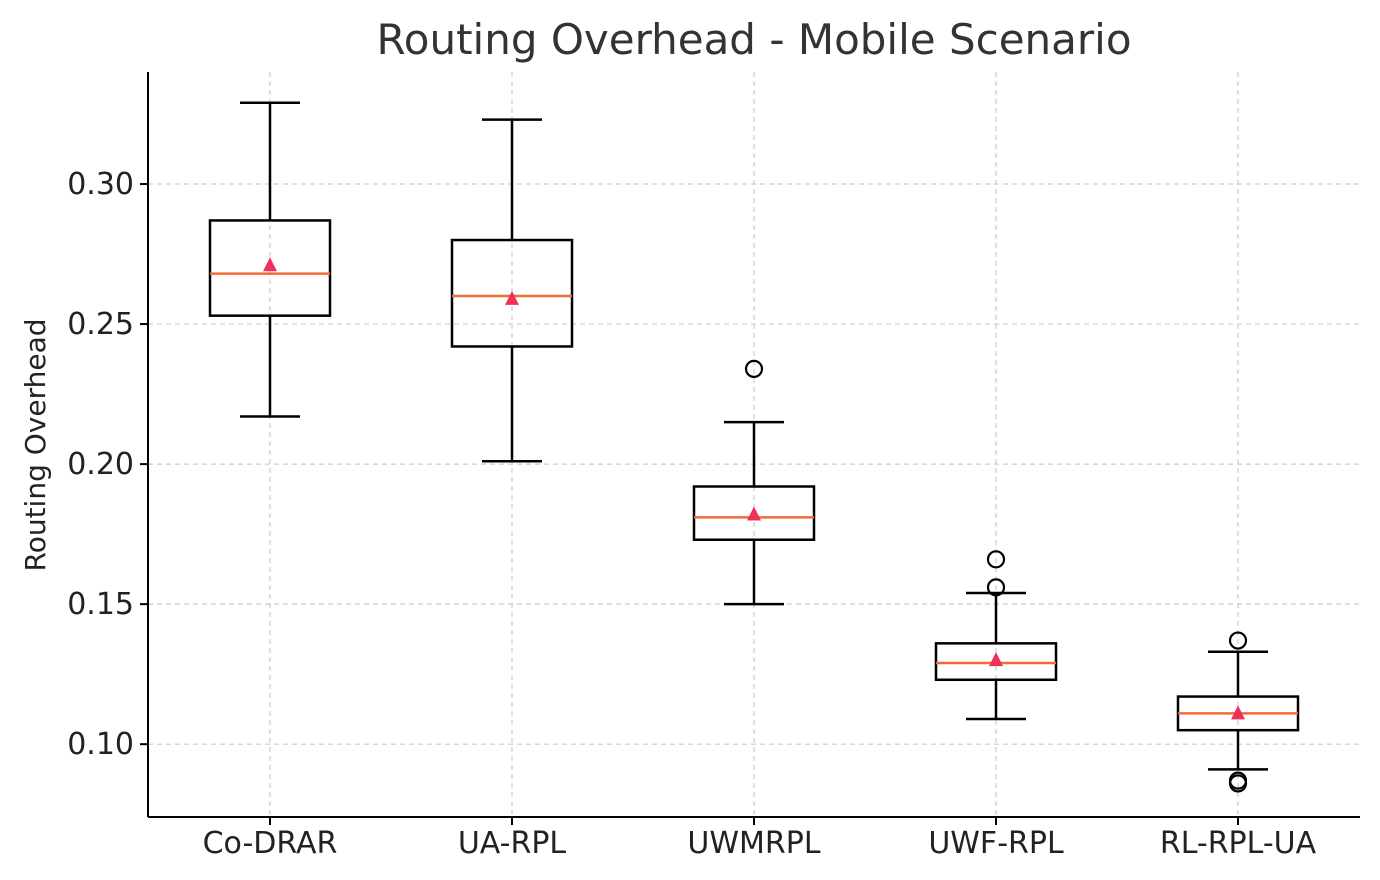 This screenshot has height=880, width=1380. I want to click on box-group-uwf-rpl, so click(996, 635).